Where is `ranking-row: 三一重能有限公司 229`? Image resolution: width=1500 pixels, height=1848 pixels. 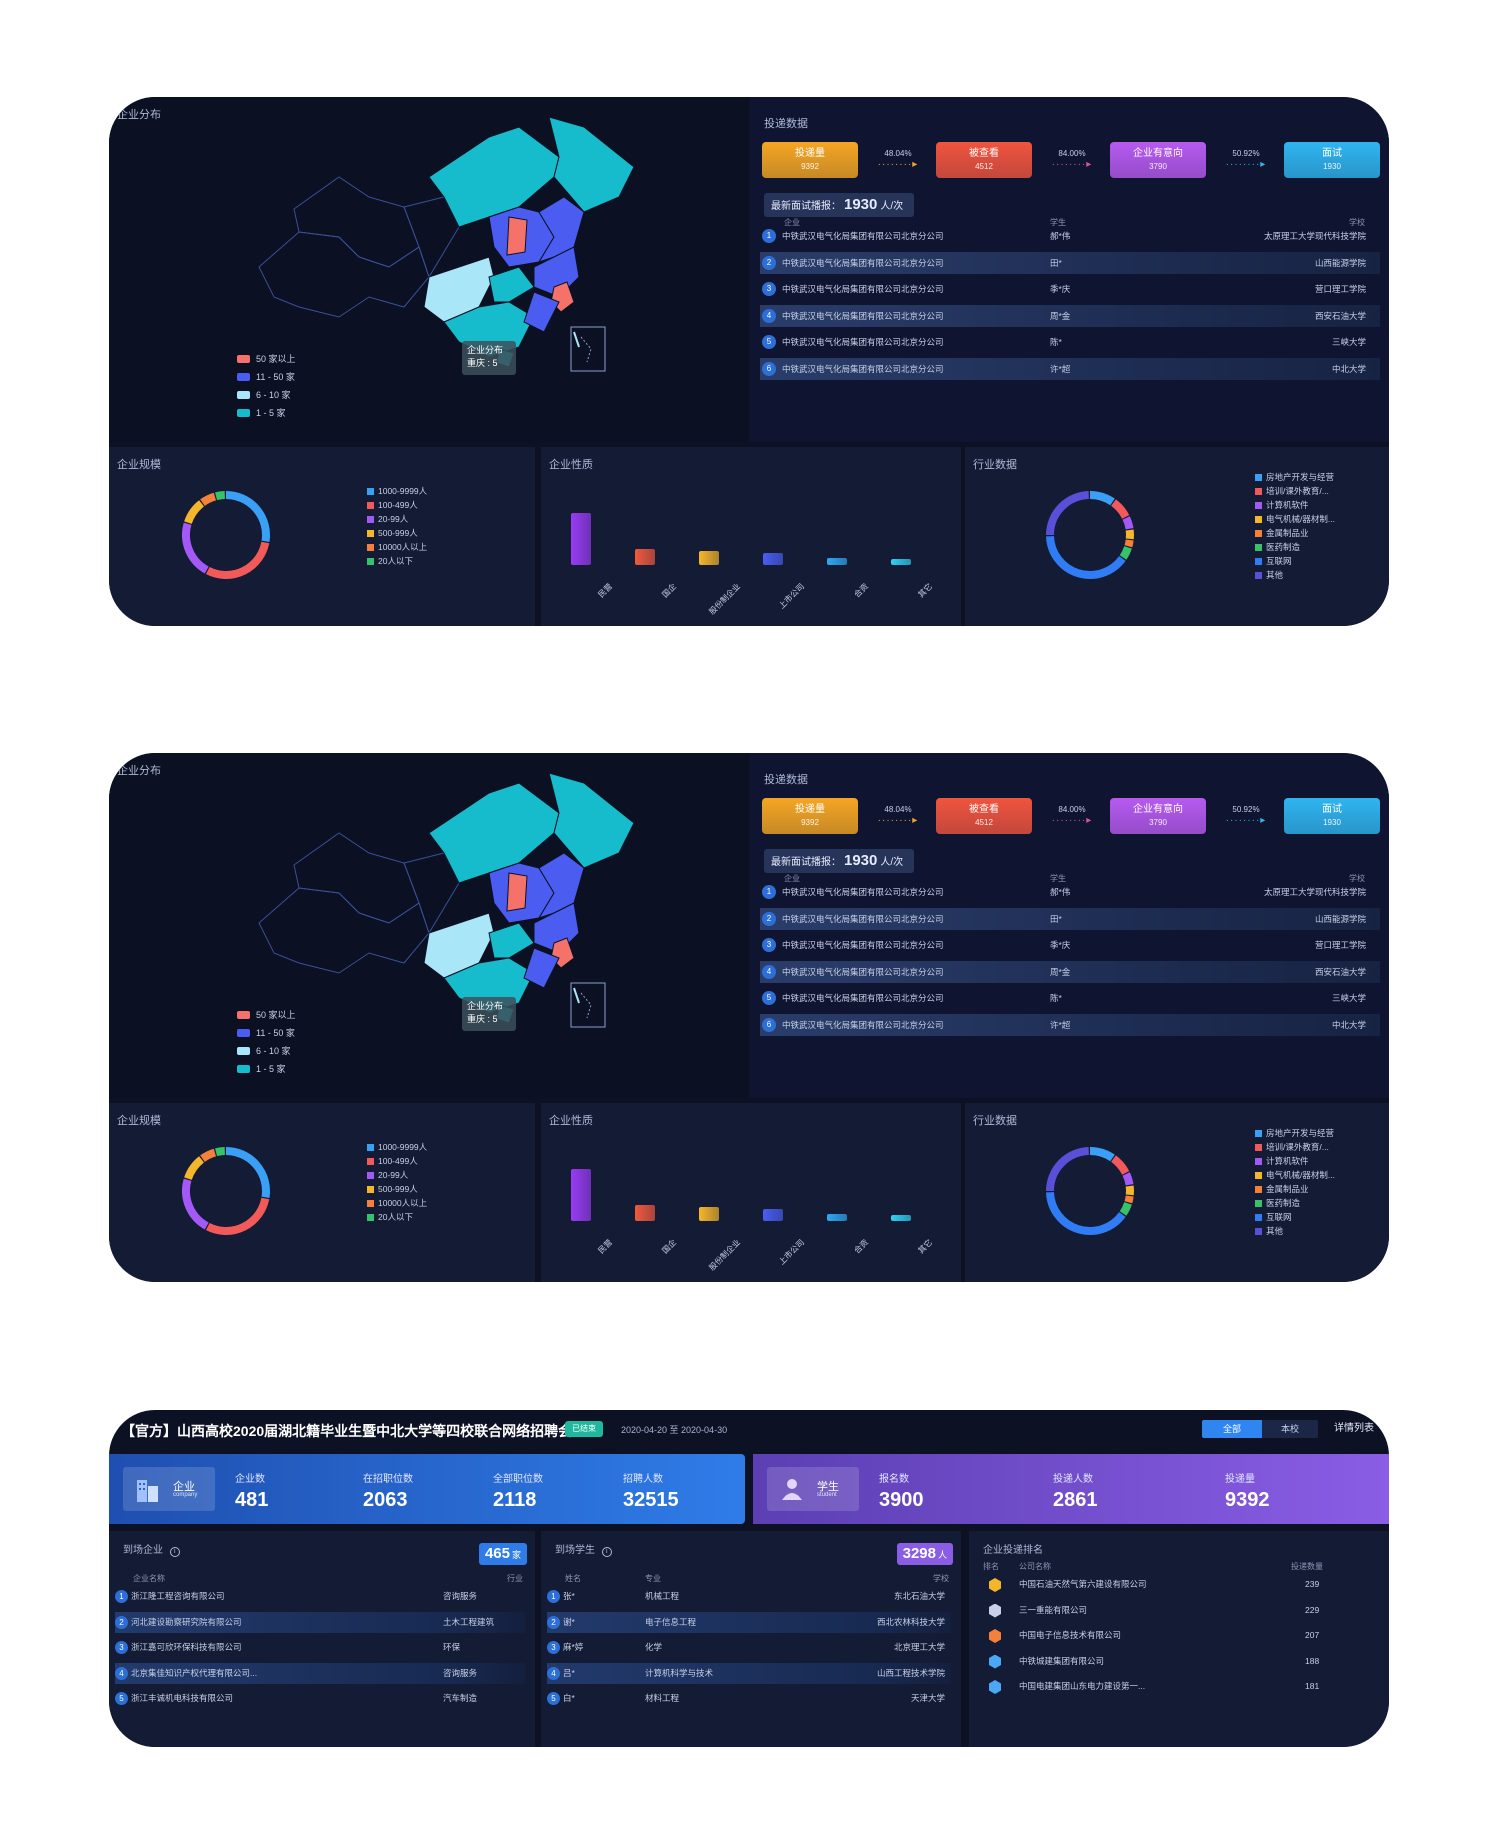
ranking-row: 三一重能有限公司 229 is located at coordinates (1175, 1610).